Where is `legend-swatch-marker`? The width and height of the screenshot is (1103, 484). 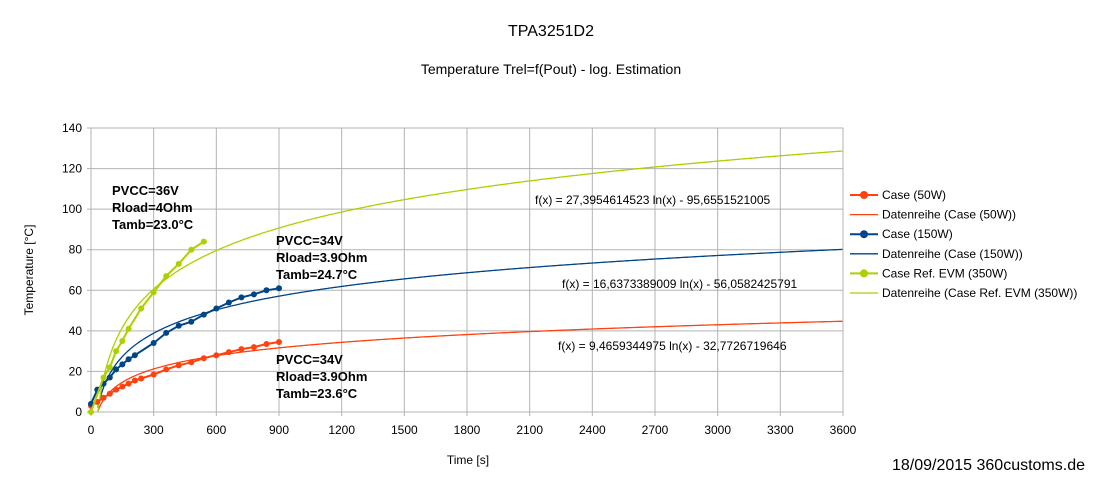 legend-swatch-marker is located at coordinates (864, 234).